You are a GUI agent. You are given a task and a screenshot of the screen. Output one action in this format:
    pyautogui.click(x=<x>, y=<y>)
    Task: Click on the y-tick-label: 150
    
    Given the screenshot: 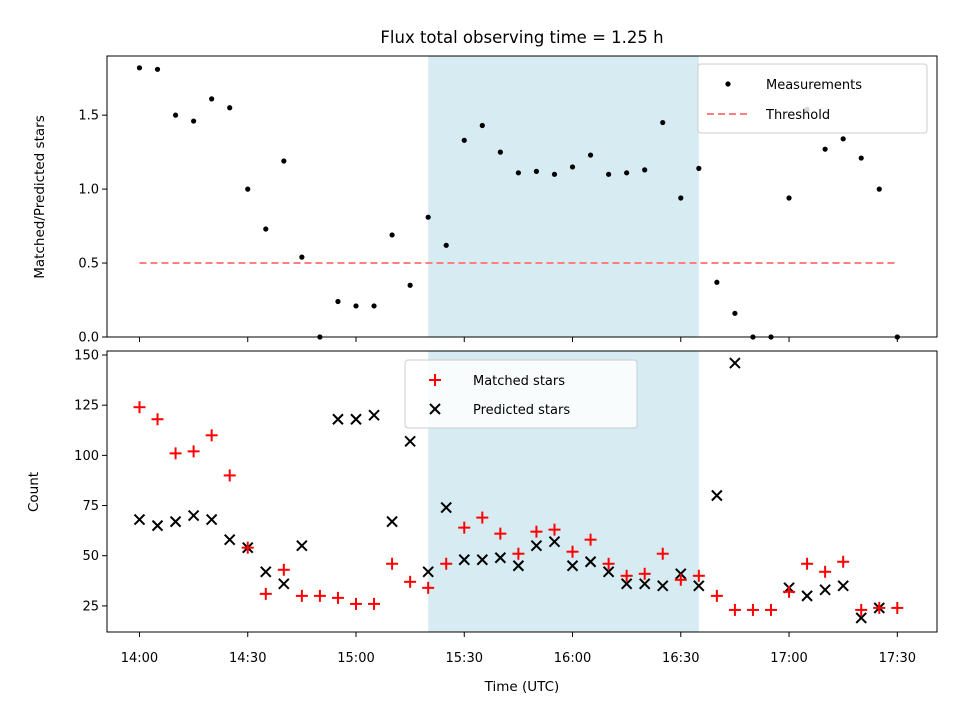 What is the action you would take?
    pyautogui.click(x=86, y=356)
    